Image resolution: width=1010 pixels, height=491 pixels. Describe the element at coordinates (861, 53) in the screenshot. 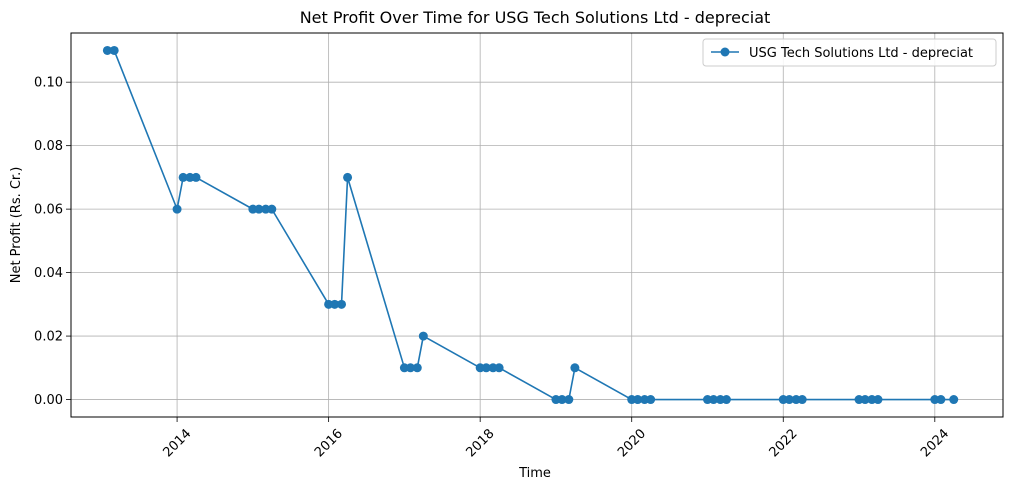

I see `legend-label: USG Tech Solutions Ltd - depreciat` at that location.